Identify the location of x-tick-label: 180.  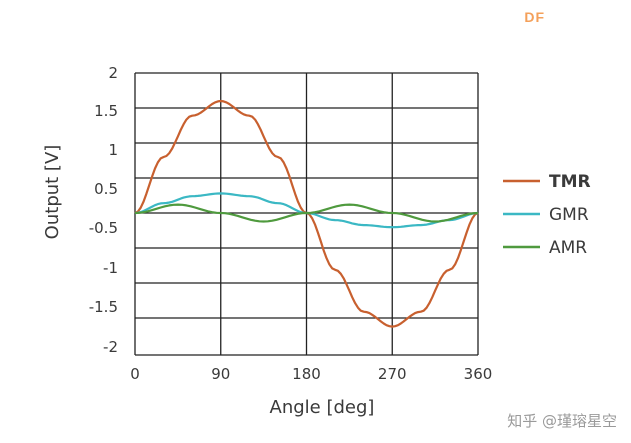
(306, 374).